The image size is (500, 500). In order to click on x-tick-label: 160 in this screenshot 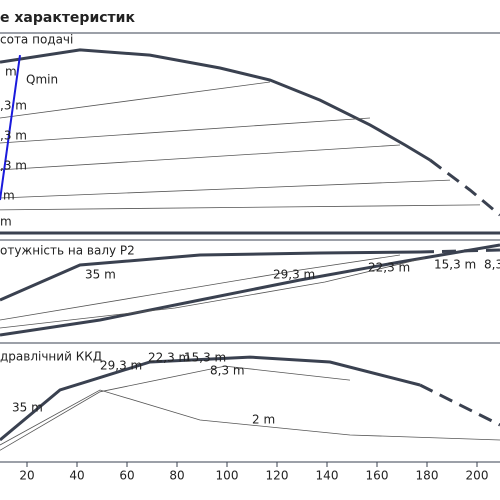, I will do `click(377, 476)`.